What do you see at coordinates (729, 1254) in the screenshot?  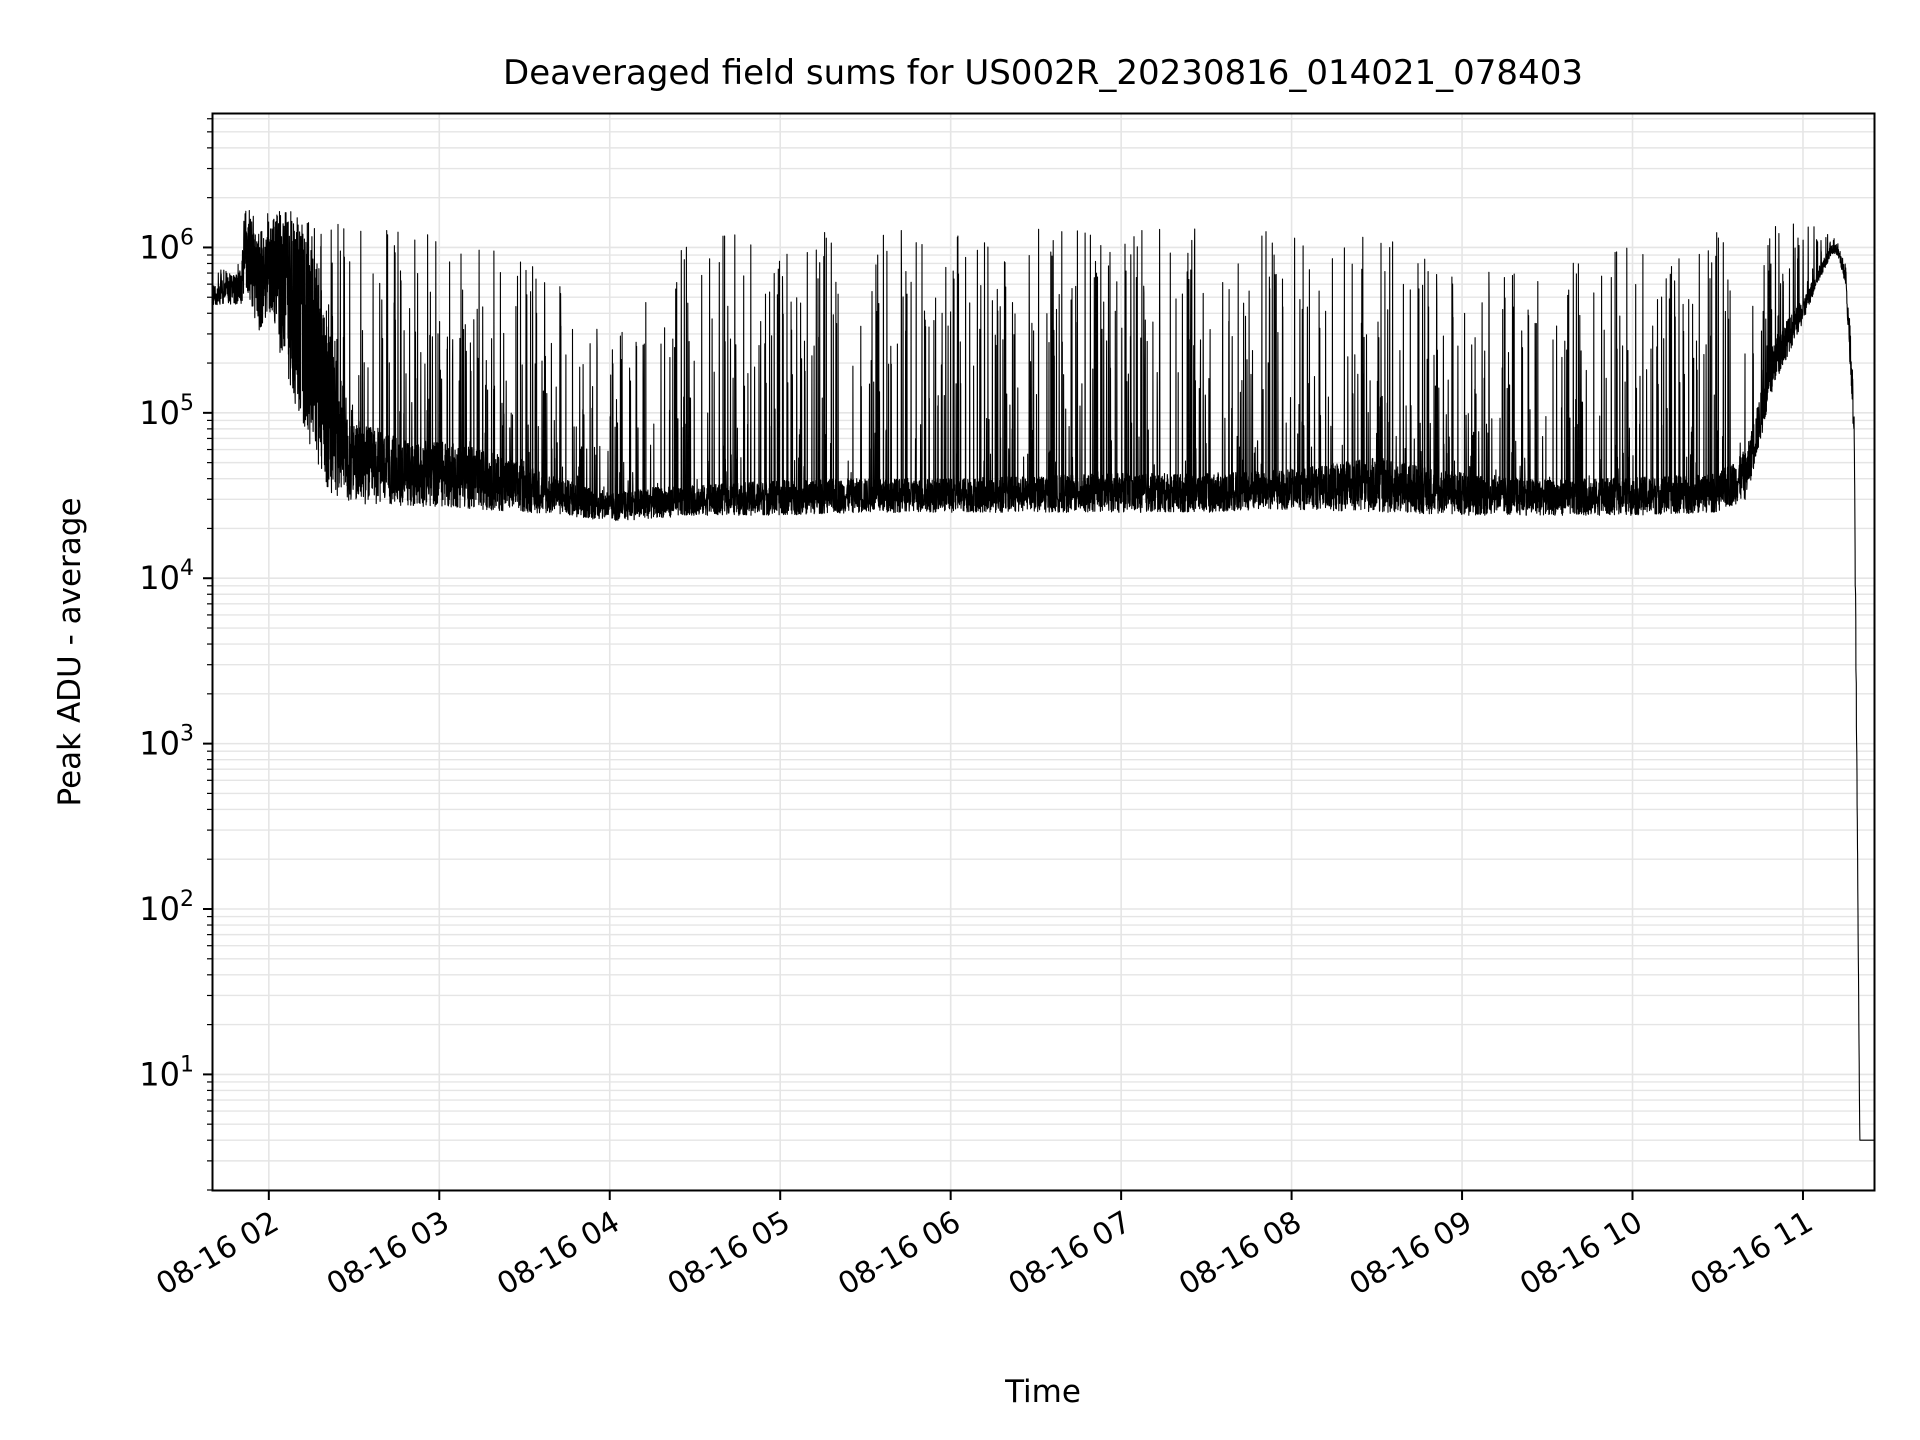 I see `x-tick-label: 08-16 05` at bounding box center [729, 1254].